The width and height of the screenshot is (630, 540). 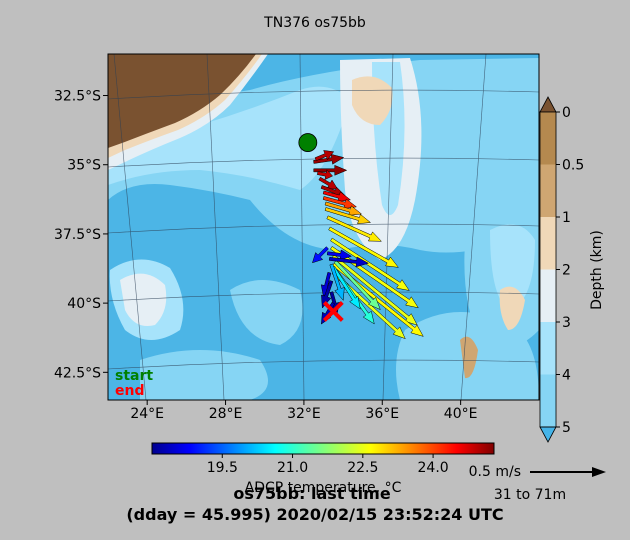 I want to click on temperature-colorbar, so click(x=323, y=448).